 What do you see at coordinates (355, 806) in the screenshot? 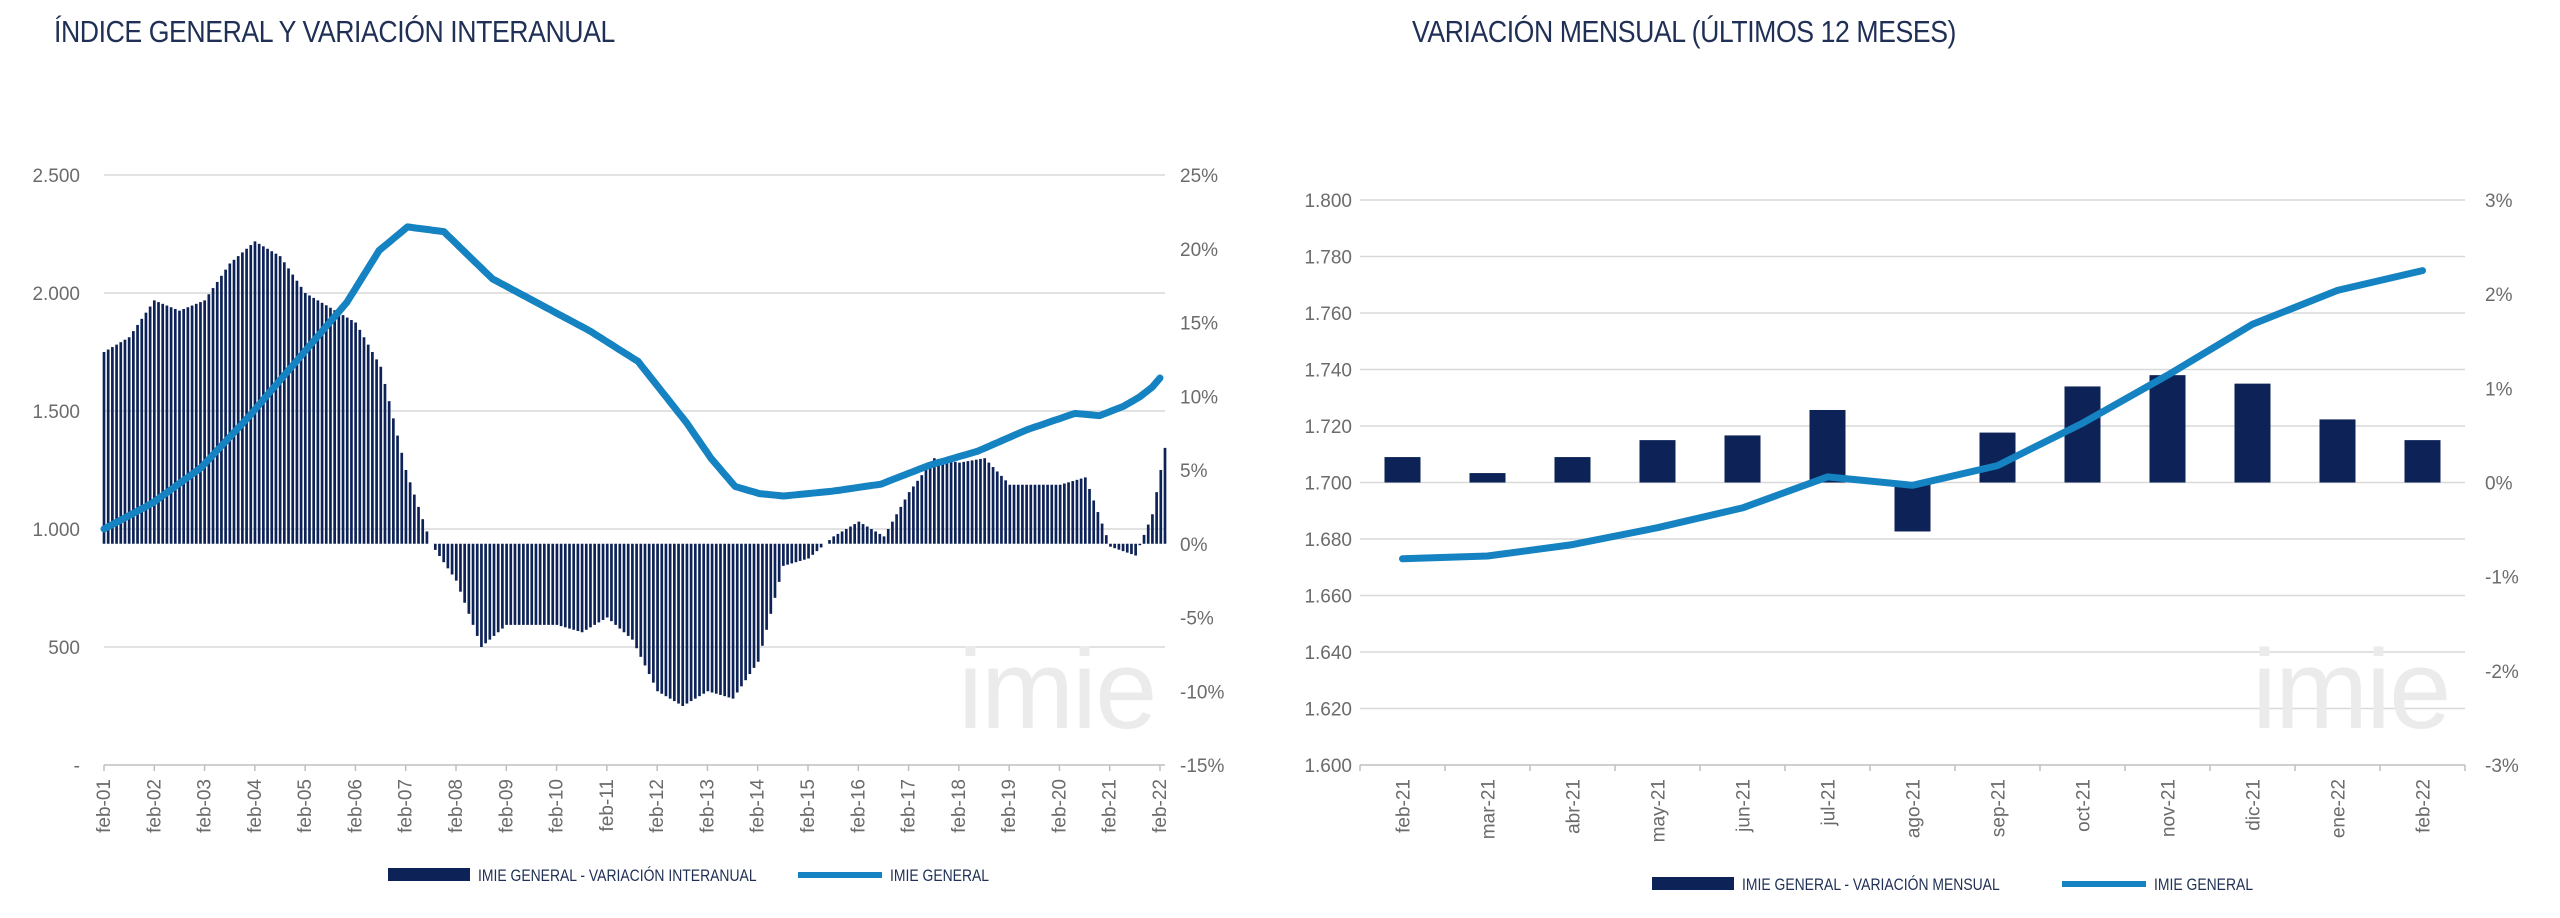
I see `x-tick-label: feb-06` at bounding box center [355, 806].